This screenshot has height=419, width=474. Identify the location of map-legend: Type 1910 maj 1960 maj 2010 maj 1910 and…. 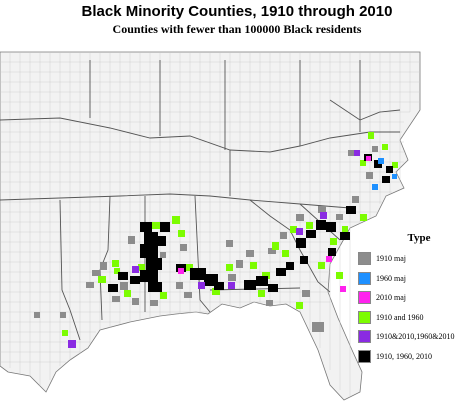
(414, 299).